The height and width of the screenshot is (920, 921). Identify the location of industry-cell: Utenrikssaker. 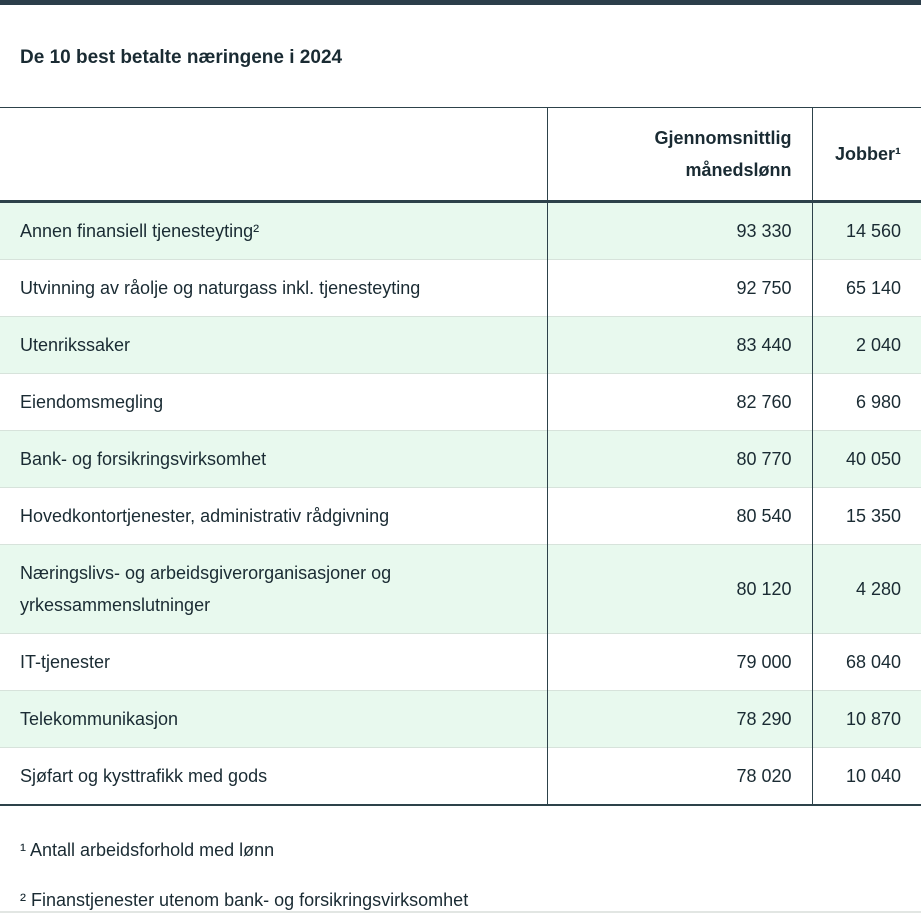
(273, 345).